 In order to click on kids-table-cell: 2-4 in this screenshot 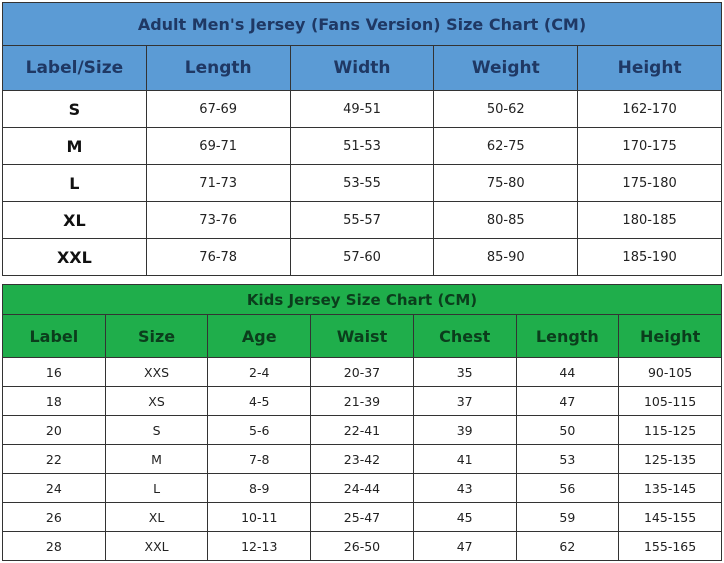, I will do `click(259, 372)`.